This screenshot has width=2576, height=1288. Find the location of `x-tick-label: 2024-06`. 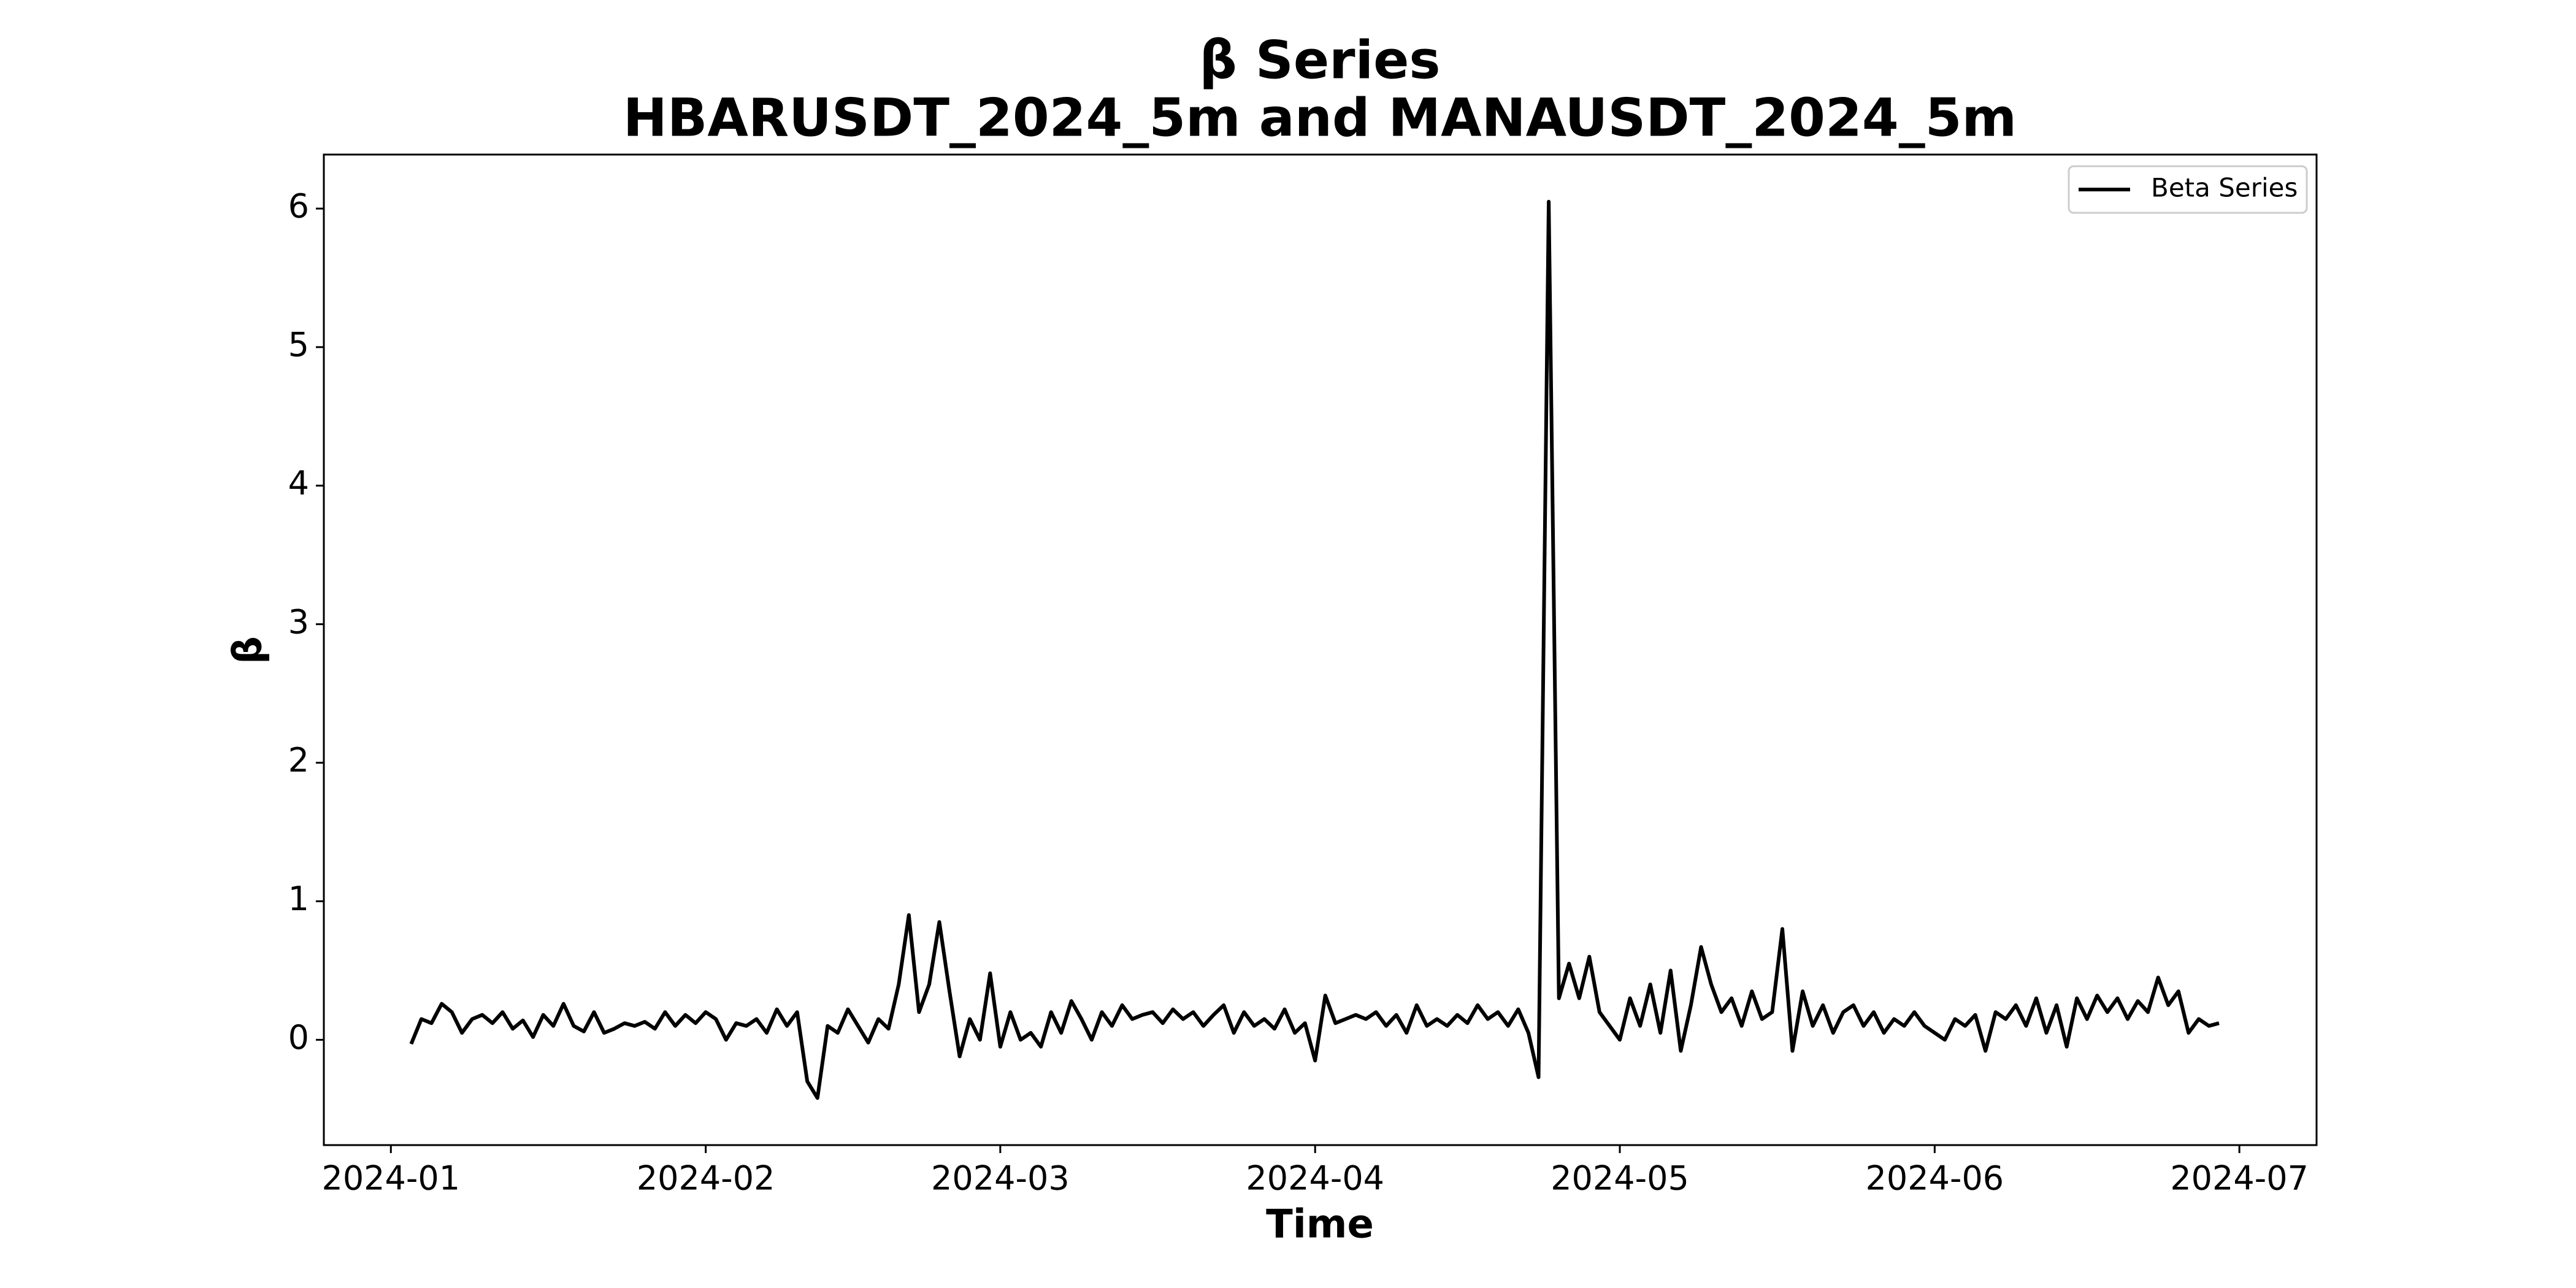

x-tick-label: 2024-06 is located at coordinates (1935, 1178).